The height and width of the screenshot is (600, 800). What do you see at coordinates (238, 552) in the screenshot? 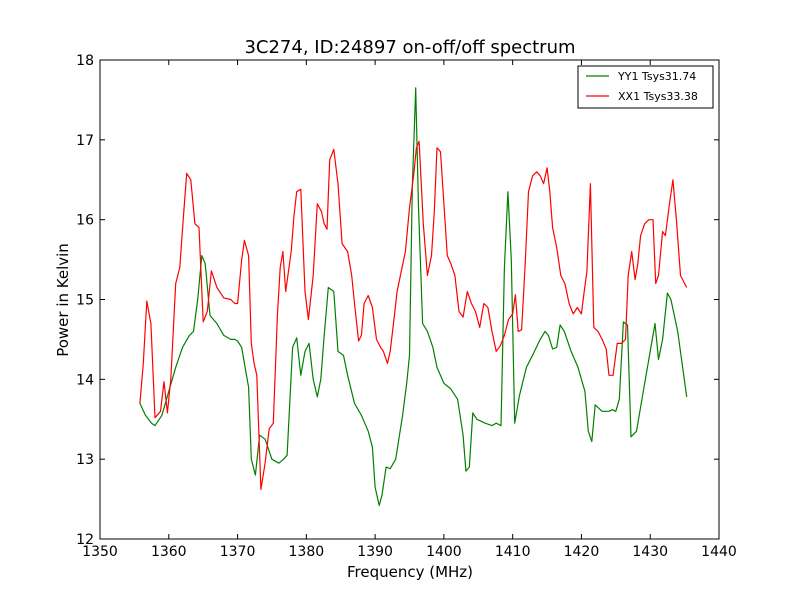
I see `x-tick-label: 1370` at bounding box center [238, 552].